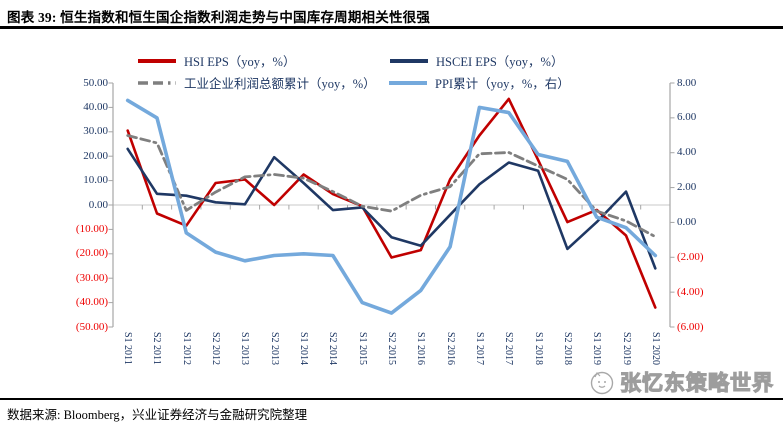 This screenshot has height=429, width=783. What do you see at coordinates (95, 155) in the screenshot?
I see `y-tick-label-left: 20.00` at bounding box center [95, 155].